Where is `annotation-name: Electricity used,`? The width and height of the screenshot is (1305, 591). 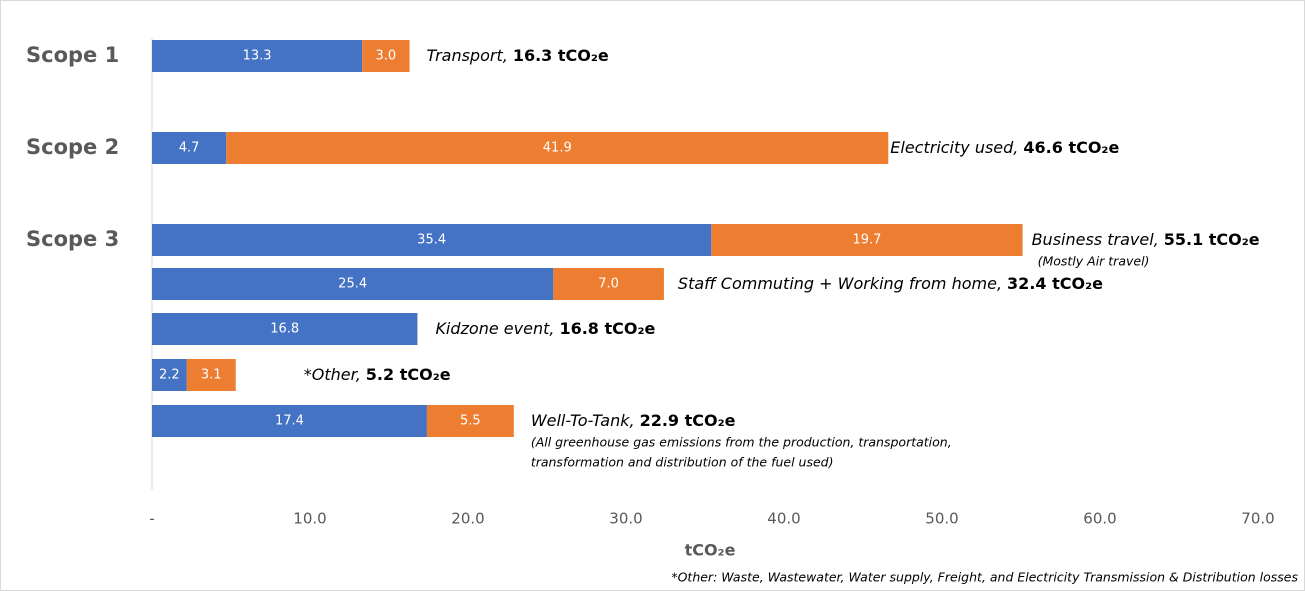
annotation-name: Electricity used, is located at coordinates (954, 147).